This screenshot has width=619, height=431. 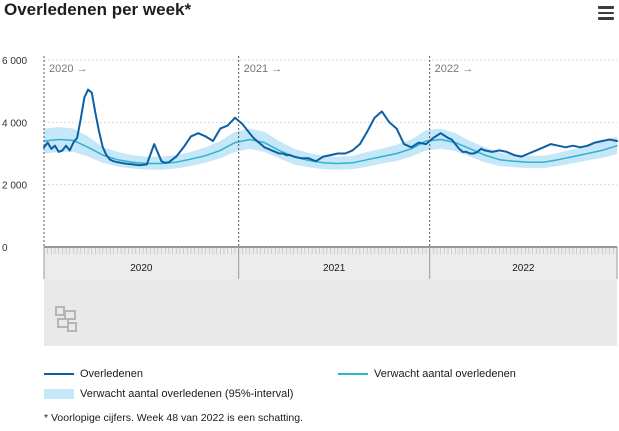 I want to click on footer-background, so click(x=330, y=312).